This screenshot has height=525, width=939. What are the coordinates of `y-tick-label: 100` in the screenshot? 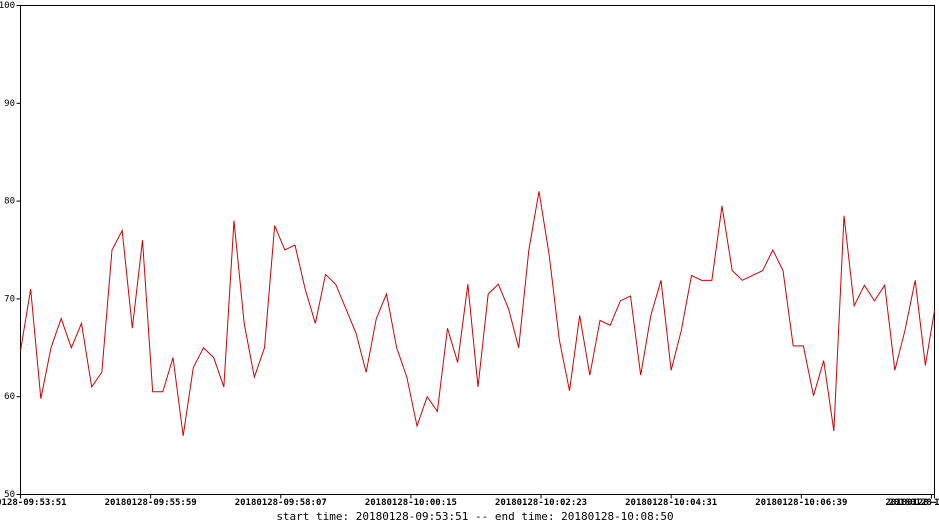 It's located at (7, 6).